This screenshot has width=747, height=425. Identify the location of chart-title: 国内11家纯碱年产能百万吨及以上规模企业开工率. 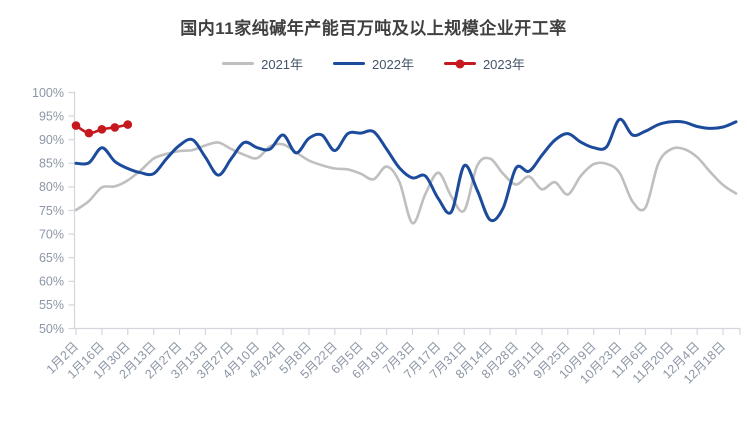
(373, 28).